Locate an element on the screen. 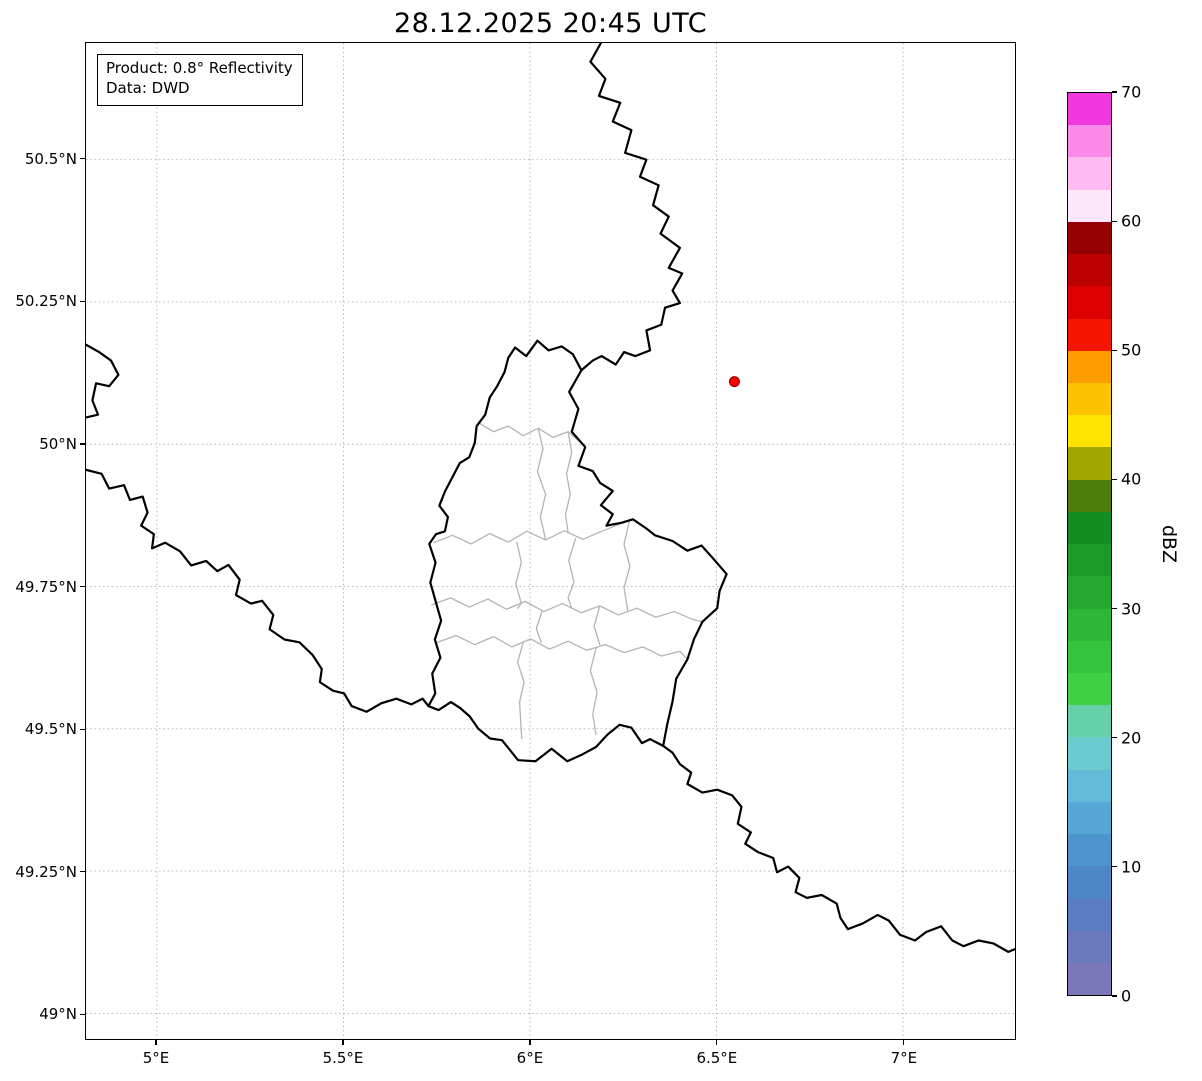 The image size is (1202, 1081). colorbar-tick-label: 10 is located at coordinates (1131, 867).